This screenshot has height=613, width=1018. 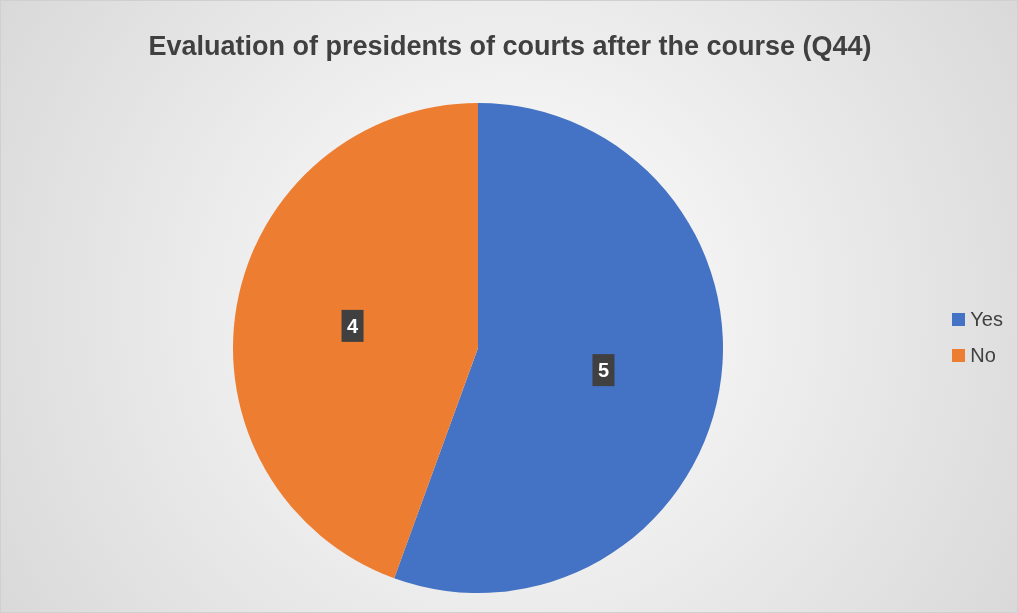 I want to click on data-label: 5, so click(x=603, y=370).